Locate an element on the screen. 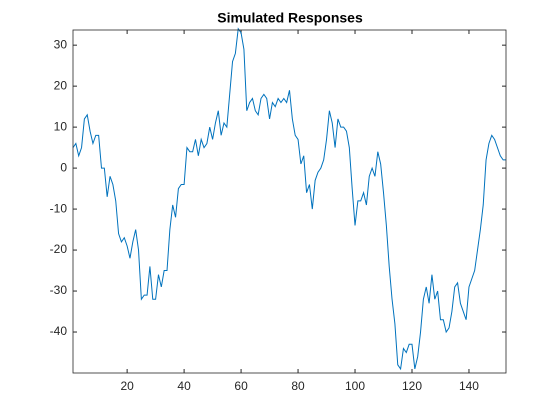 This screenshot has height=420, width=560. y-tick-label: -40 is located at coordinates (59, 331).